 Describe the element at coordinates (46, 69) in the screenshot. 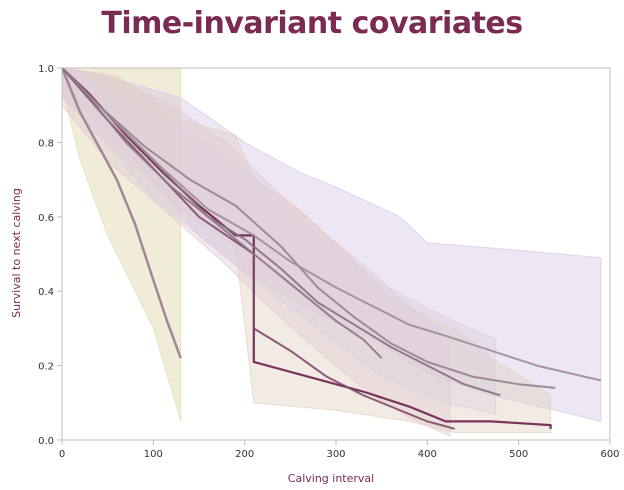

I see `y-tick-label: 1.0` at that location.